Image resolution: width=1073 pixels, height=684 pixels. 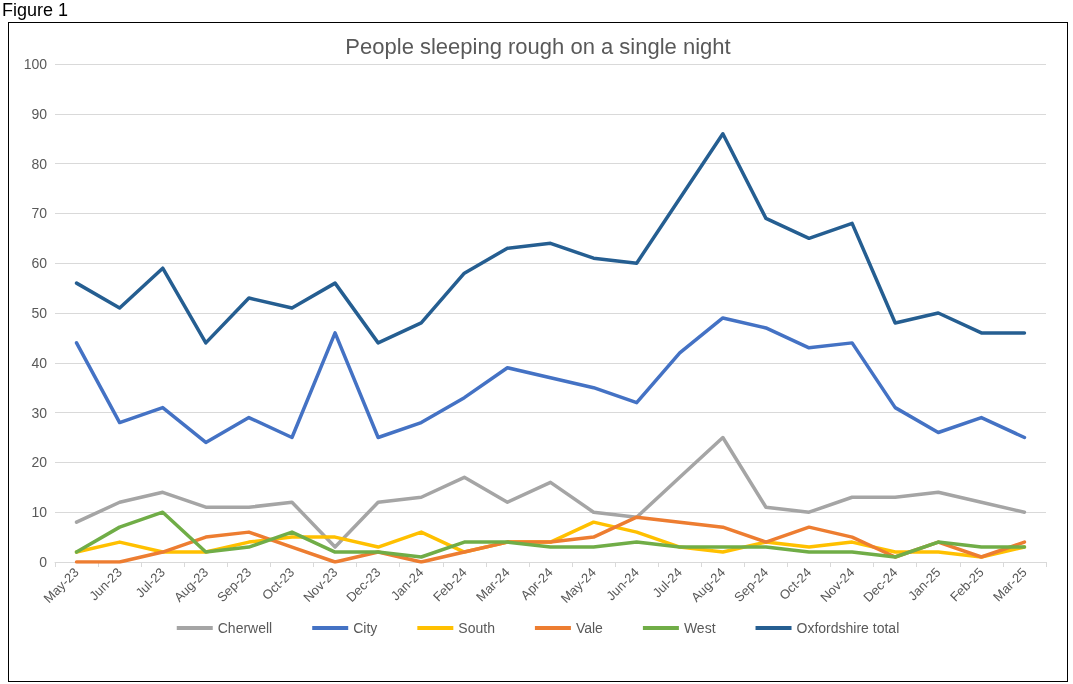 I want to click on y-tick-label: 70, so click(x=39, y=213).